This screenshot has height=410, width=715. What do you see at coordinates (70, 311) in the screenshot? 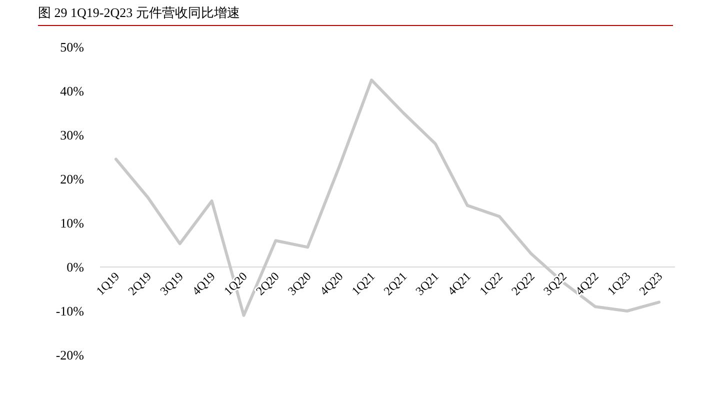
I see `y-tick-label: -10%` at bounding box center [70, 311].